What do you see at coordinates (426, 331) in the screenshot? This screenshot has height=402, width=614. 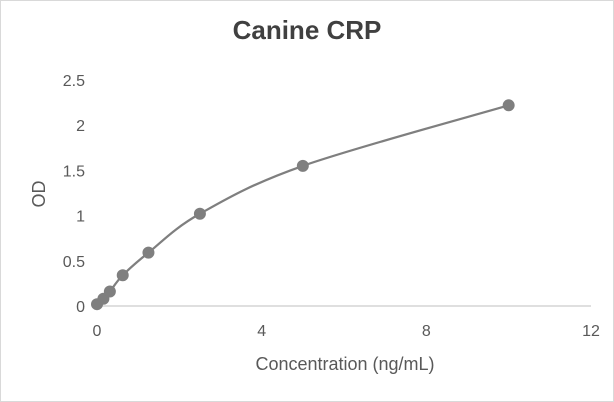 I see `x-tick-label: 8` at bounding box center [426, 331].